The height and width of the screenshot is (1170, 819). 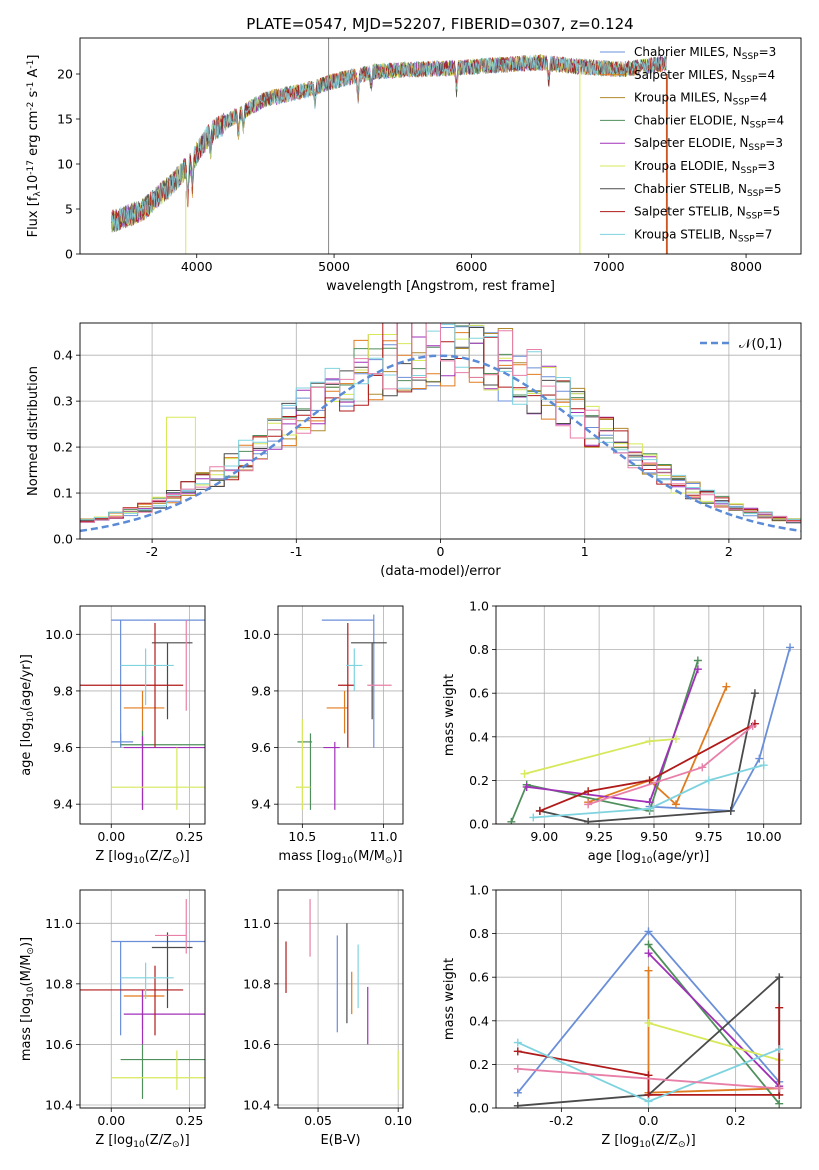 What do you see at coordinates (760, 344) in the screenshot?
I see `gaussian-legend-label: 𝒩(0,1)` at bounding box center [760, 344].